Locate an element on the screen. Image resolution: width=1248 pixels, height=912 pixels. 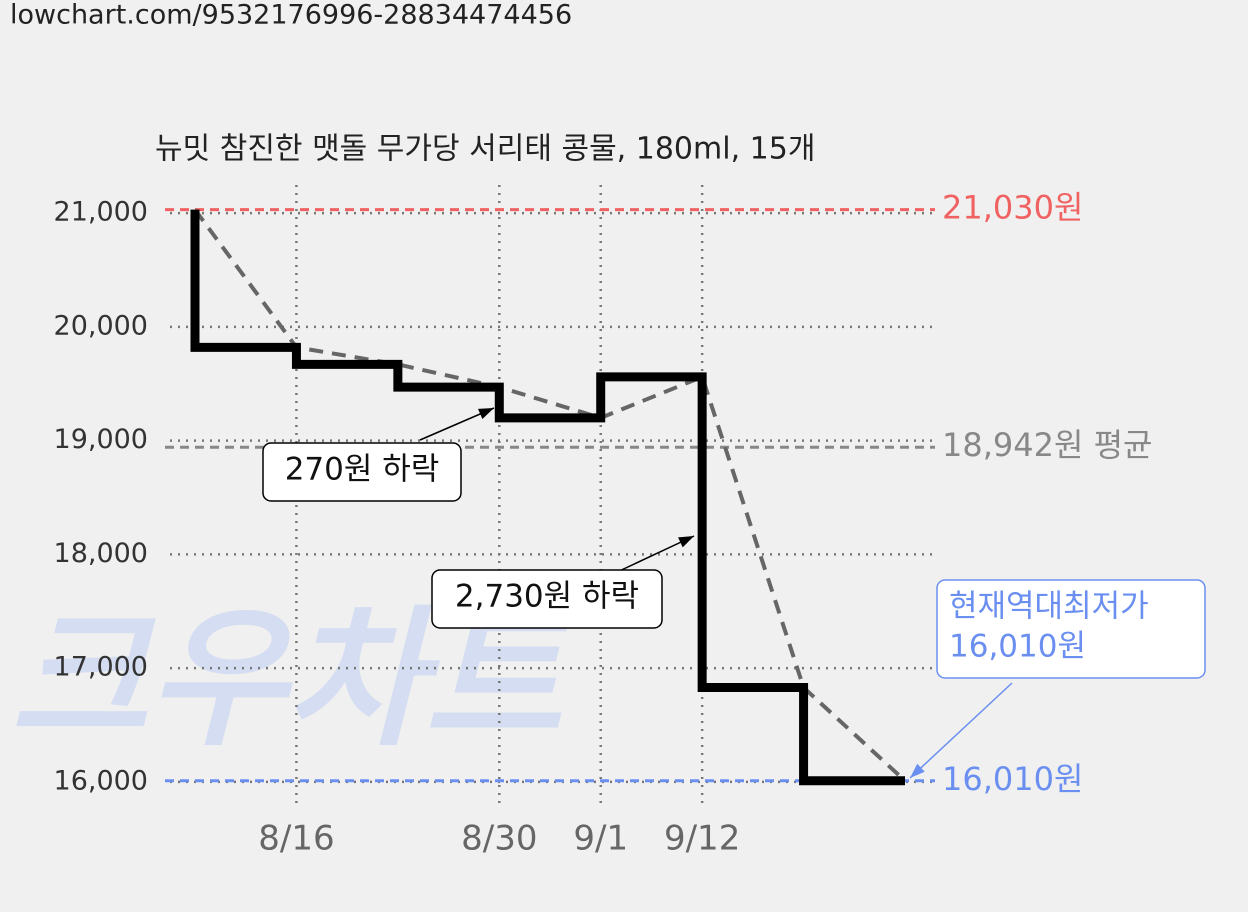
annotation-arrow is located at coordinates (961, 730).